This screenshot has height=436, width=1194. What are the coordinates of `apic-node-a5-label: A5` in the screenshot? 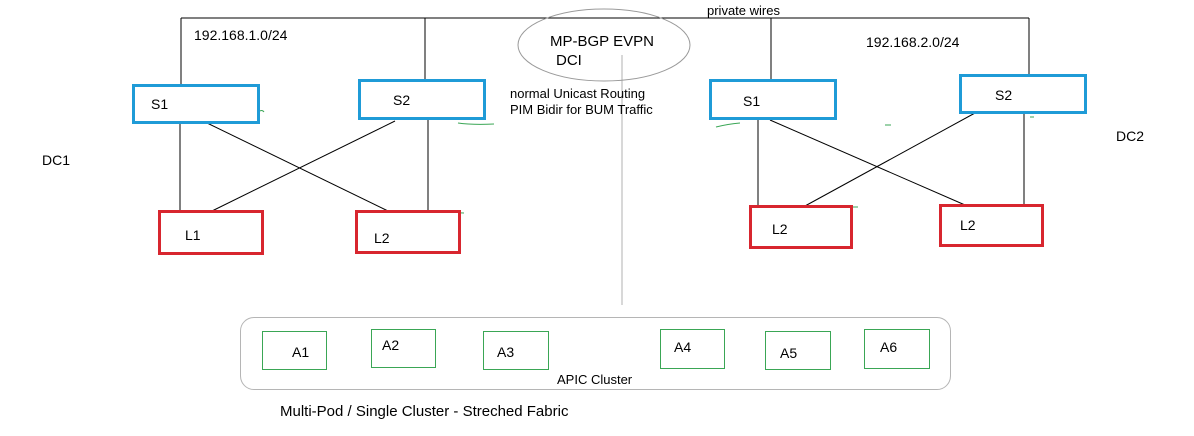 It's located at (789, 353).